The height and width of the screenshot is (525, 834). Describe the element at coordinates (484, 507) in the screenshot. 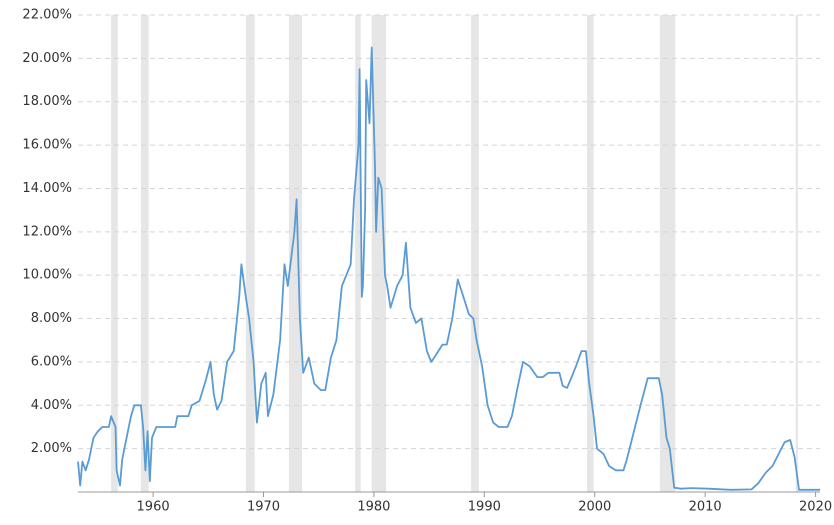

I see `x-tick-label: 1990` at that location.